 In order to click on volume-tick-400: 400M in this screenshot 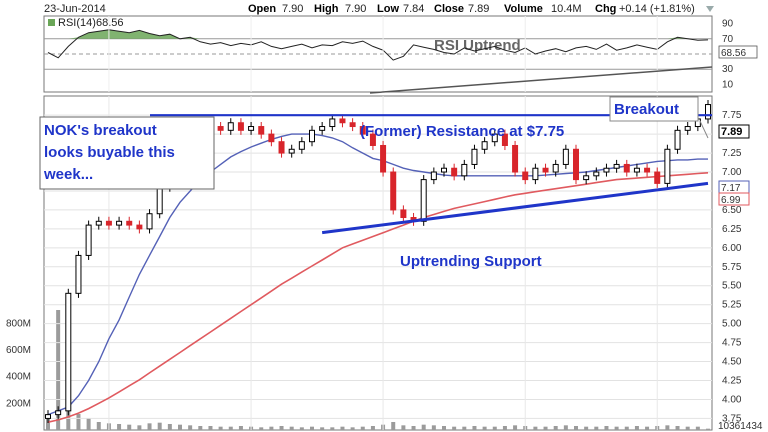, I will do `click(18, 377)`.